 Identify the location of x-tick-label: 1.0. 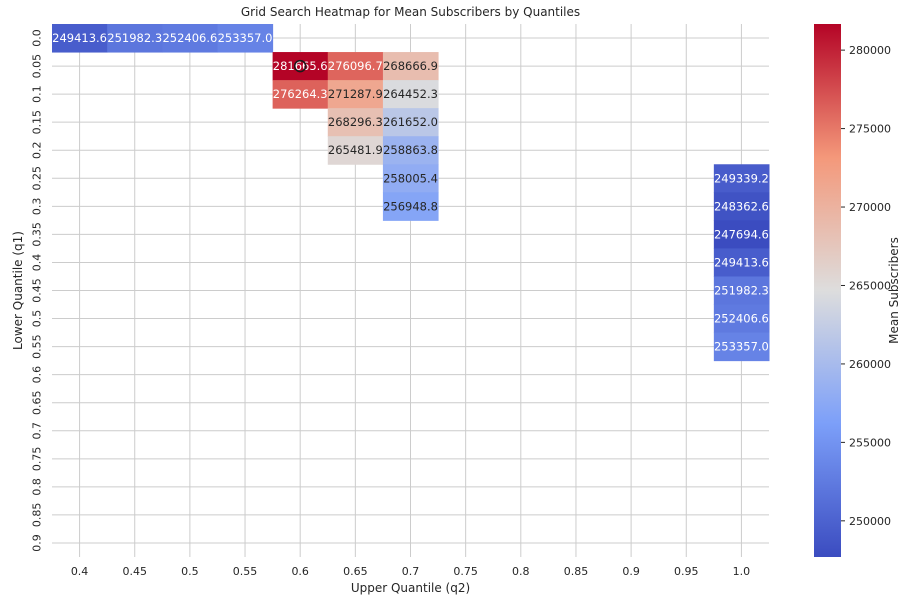
(742, 571).